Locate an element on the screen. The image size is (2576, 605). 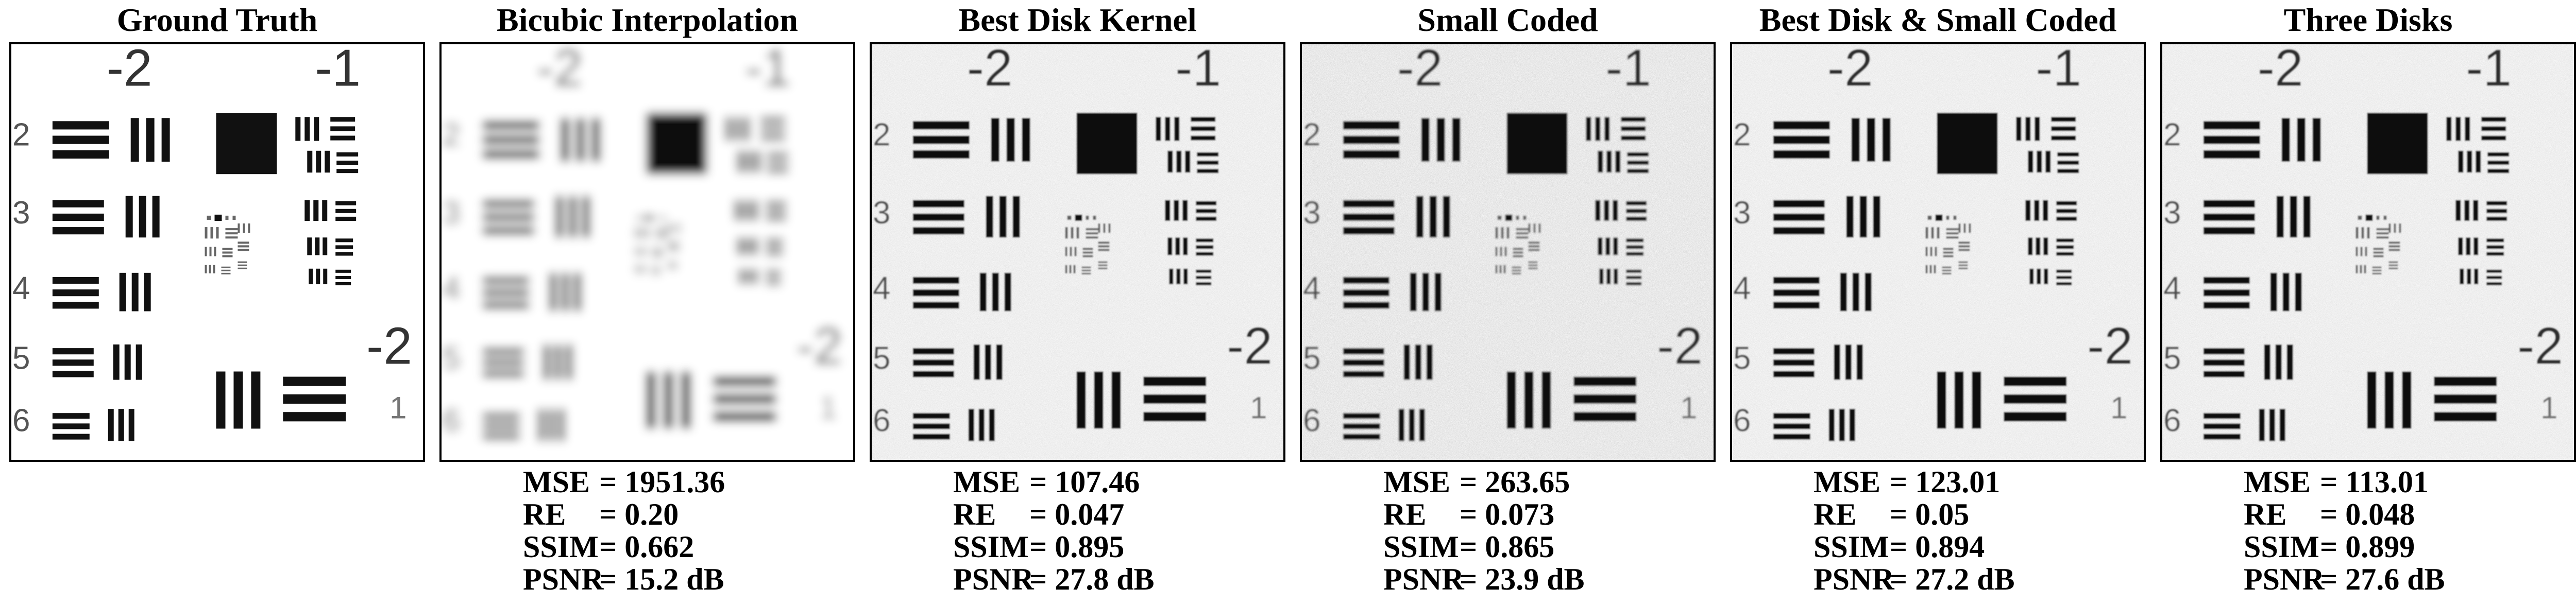
panel-title: Bicubic Interpolation is located at coordinates (647, 20).